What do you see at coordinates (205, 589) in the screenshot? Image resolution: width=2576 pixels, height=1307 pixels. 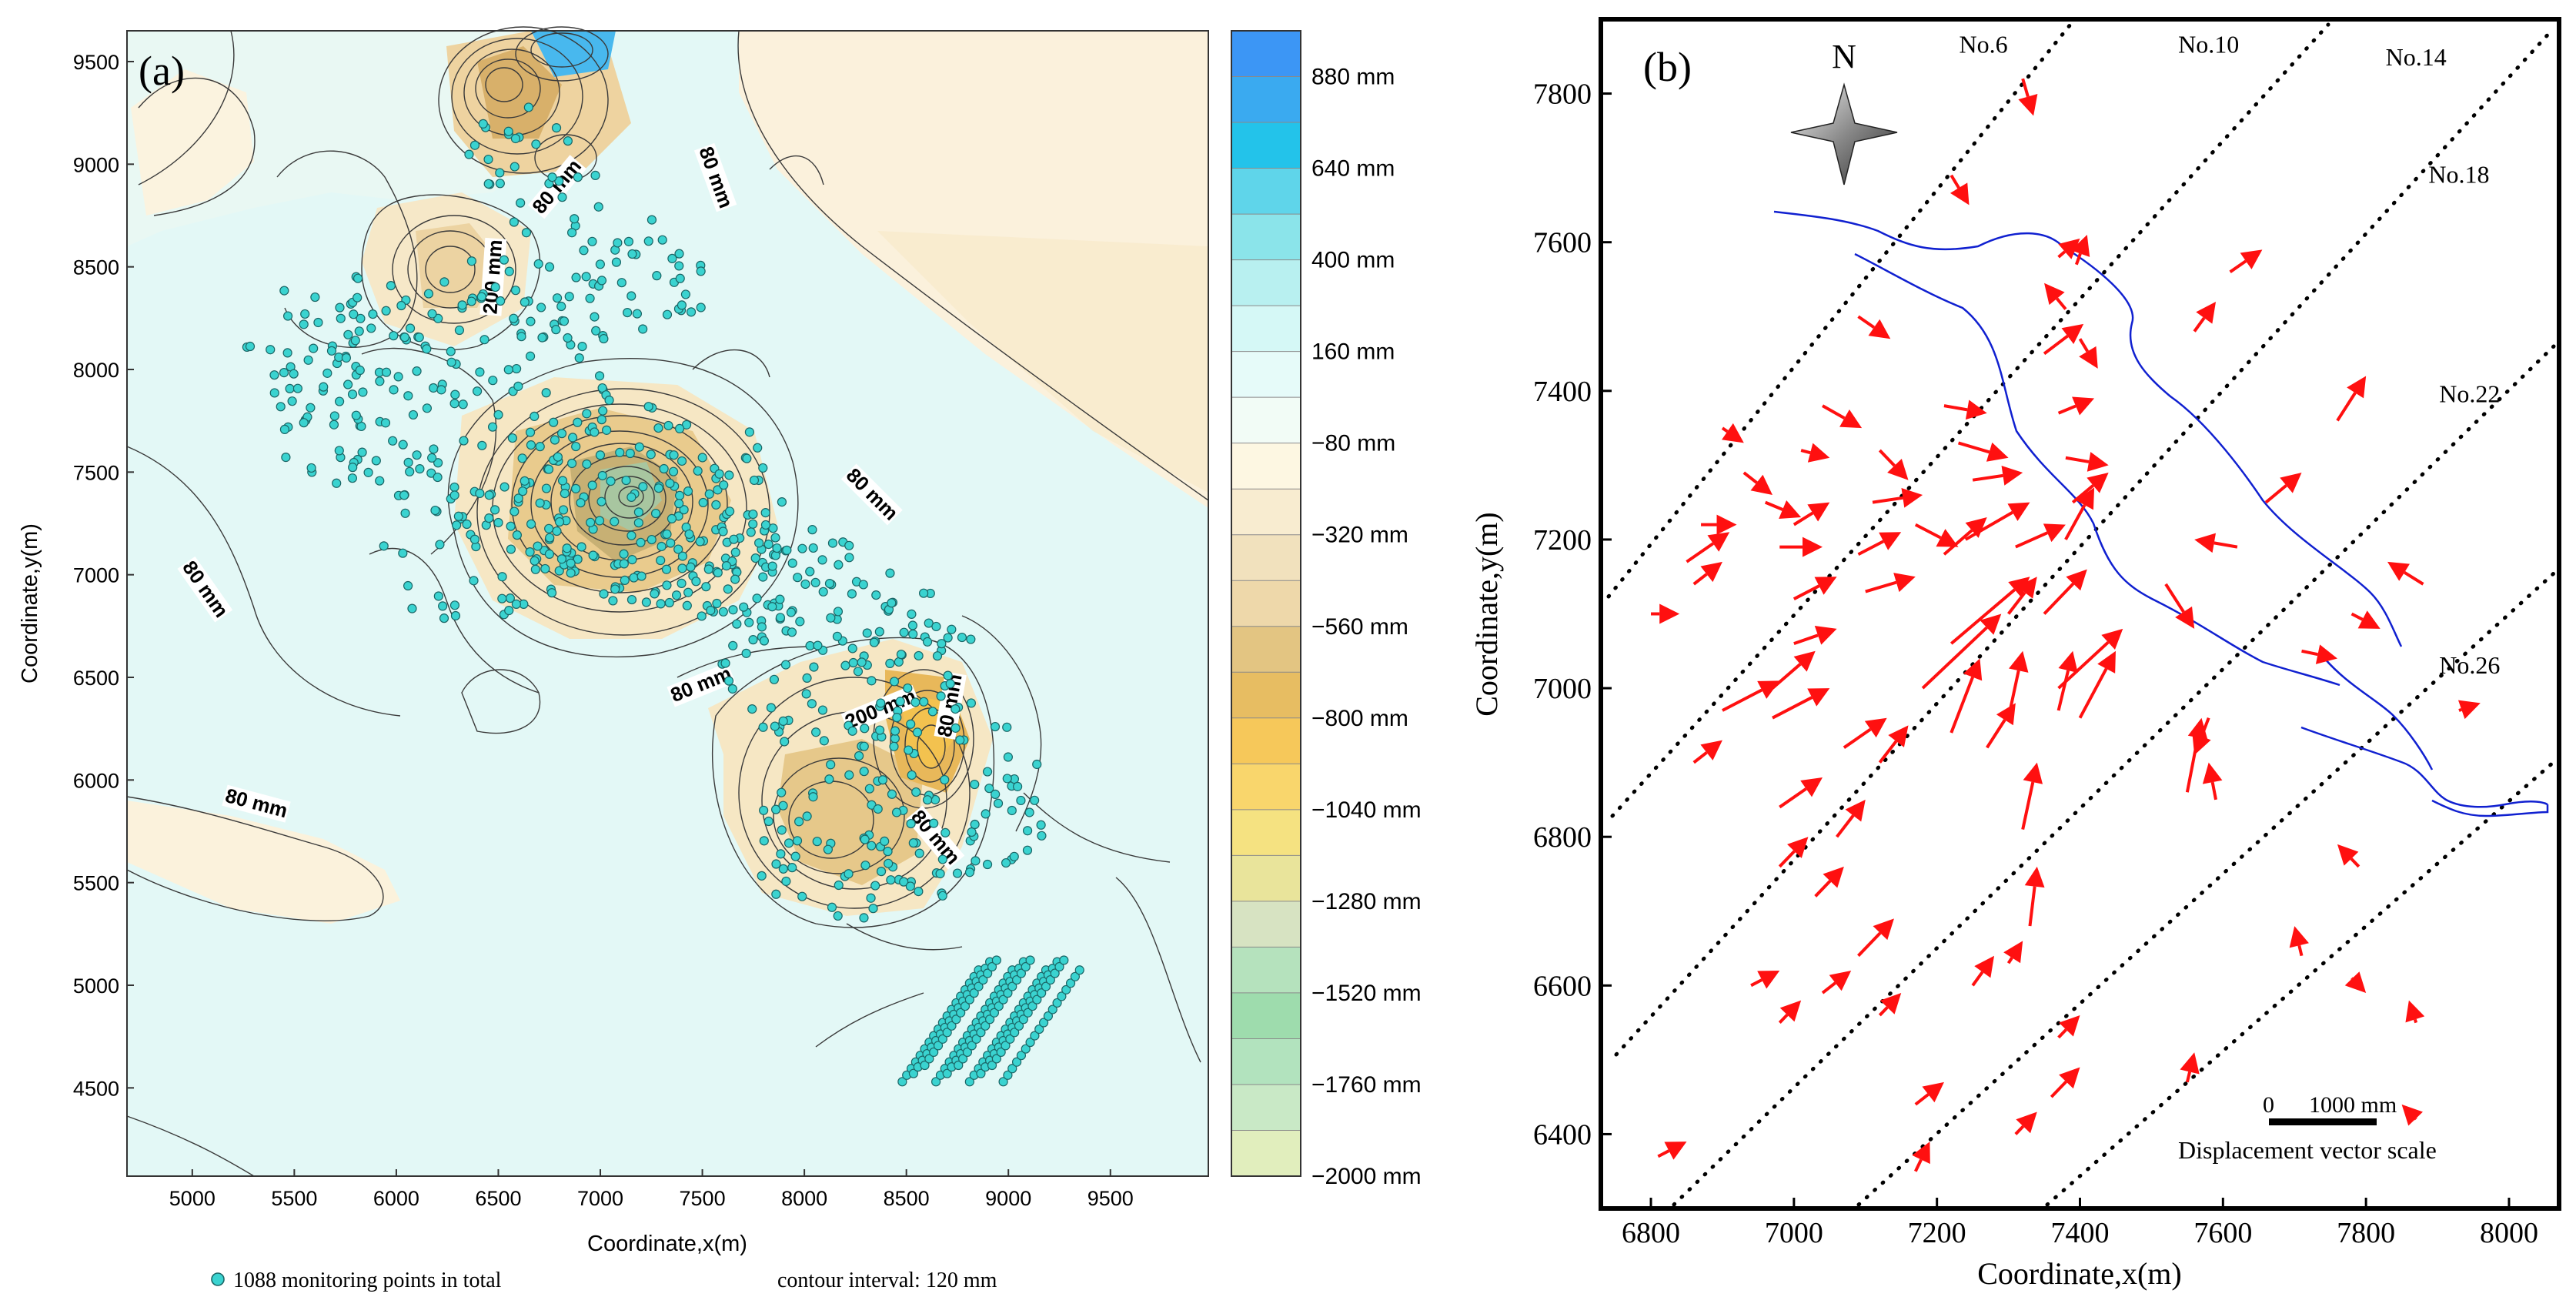 I see `contour-label-bg` at bounding box center [205, 589].